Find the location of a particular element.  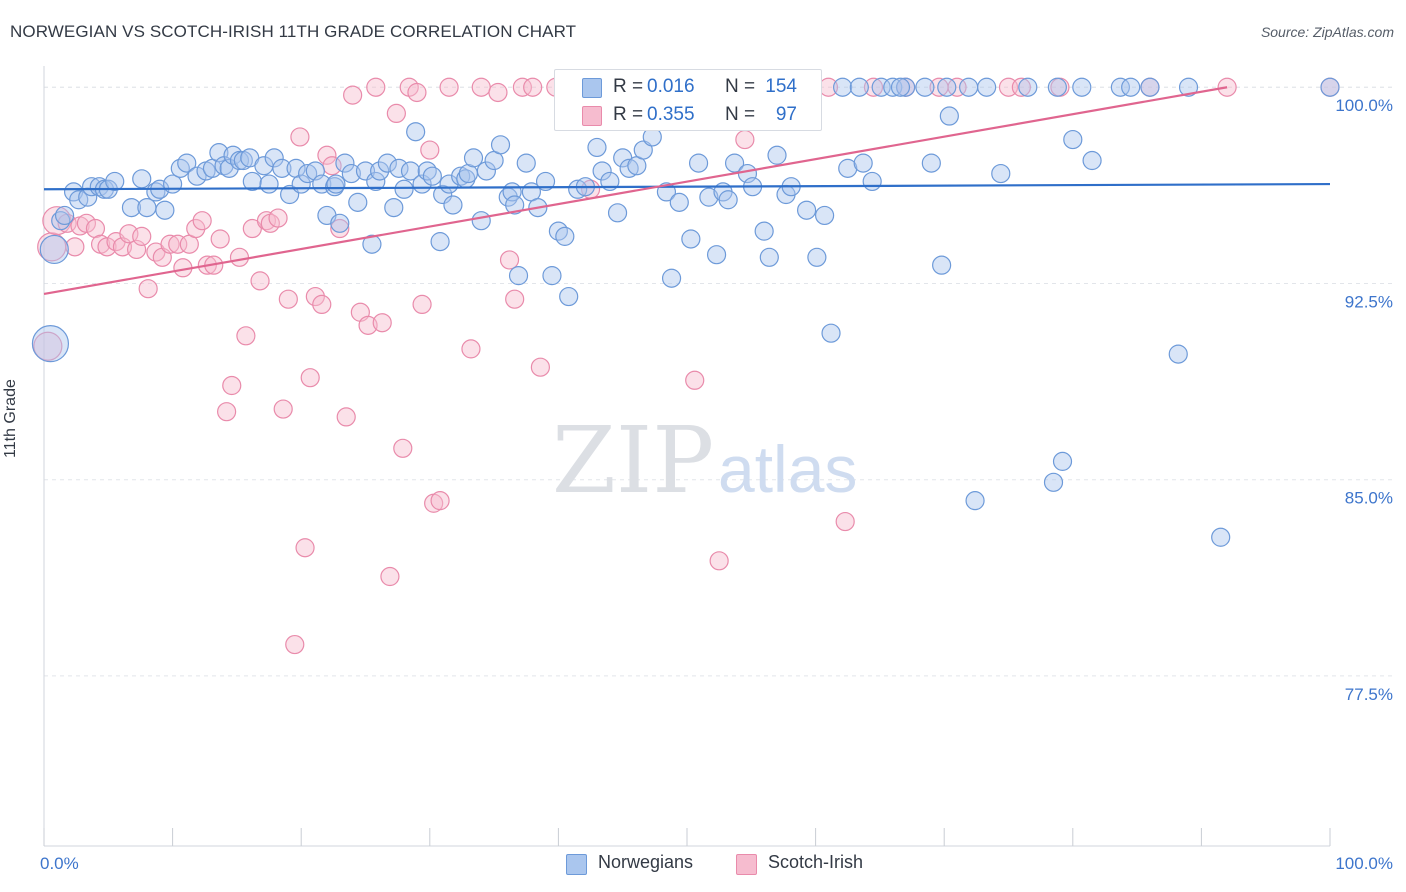

scotch-irish-swatch is located at coordinates (592, 116).